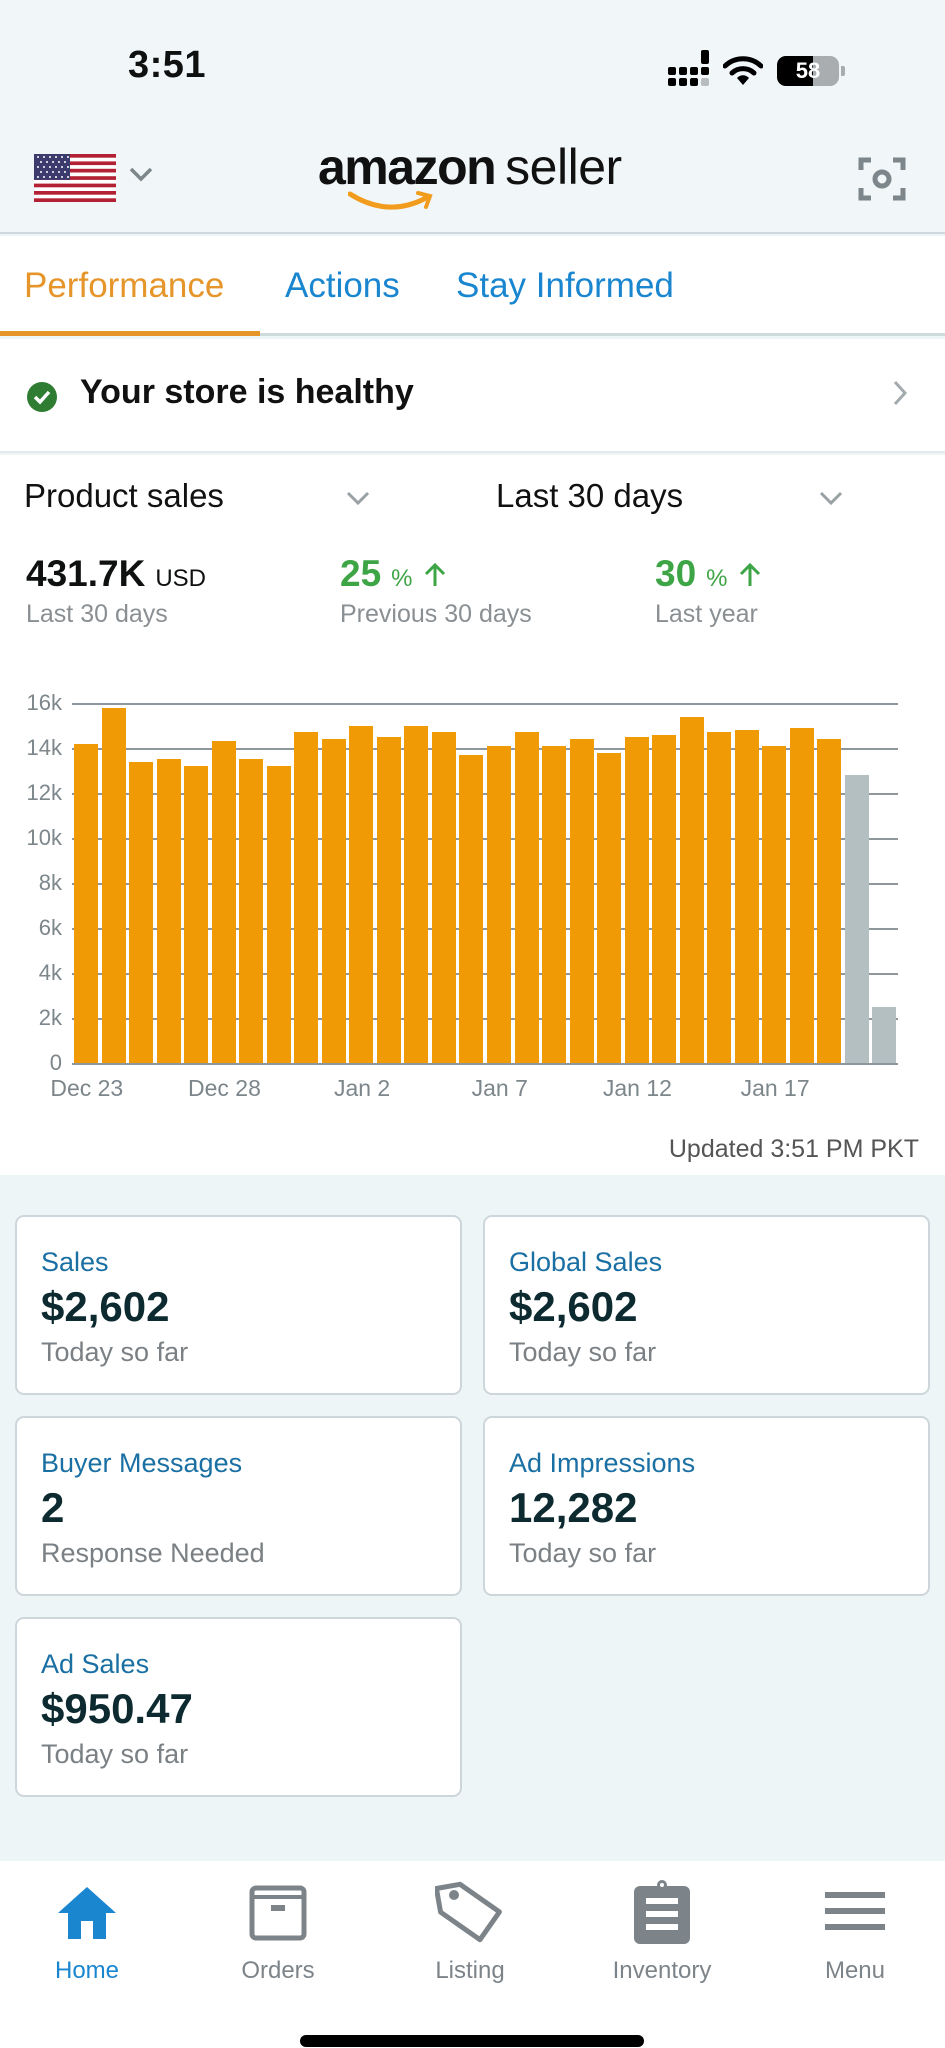  What do you see at coordinates (224, 1088) in the screenshot?
I see `x-tick-label: Dec 28` at bounding box center [224, 1088].